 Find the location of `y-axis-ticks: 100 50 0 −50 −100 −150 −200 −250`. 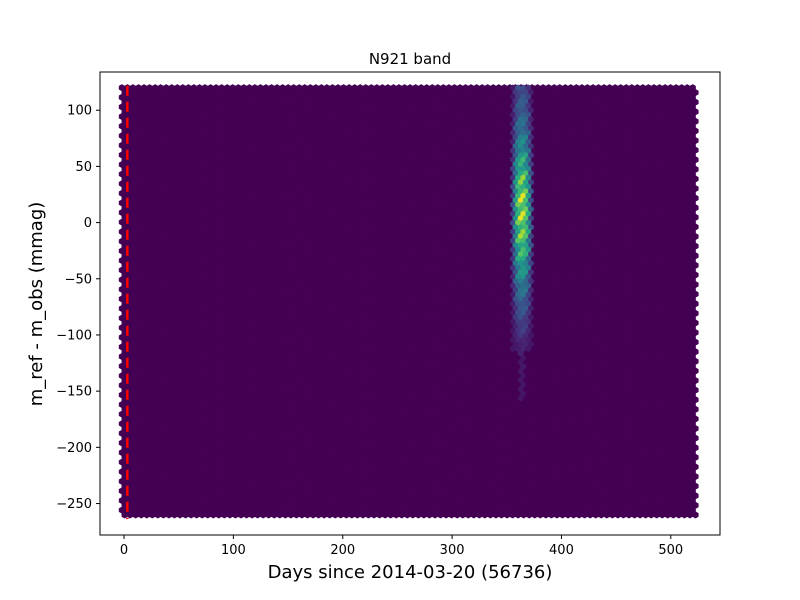

y-axis-ticks: 100 50 0 −50 −100 −150 −200 −250 is located at coordinates (78, 308).